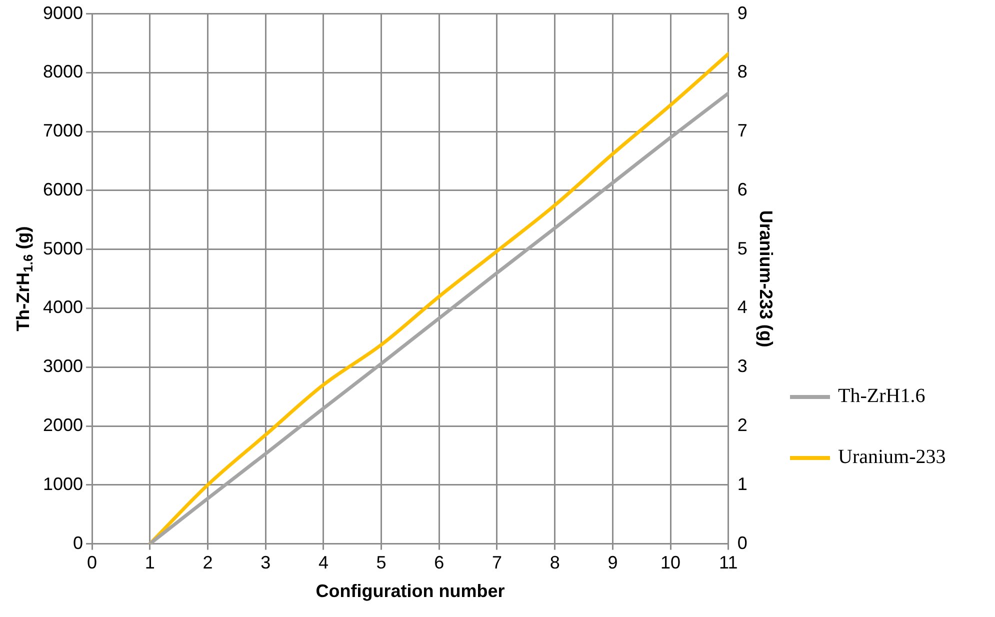 Image resolution: width=995 pixels, height=617 pixels. Describe the element at coordinates (63, 12) in the screenshot. I see `y-tick-label: 9000` at that location.